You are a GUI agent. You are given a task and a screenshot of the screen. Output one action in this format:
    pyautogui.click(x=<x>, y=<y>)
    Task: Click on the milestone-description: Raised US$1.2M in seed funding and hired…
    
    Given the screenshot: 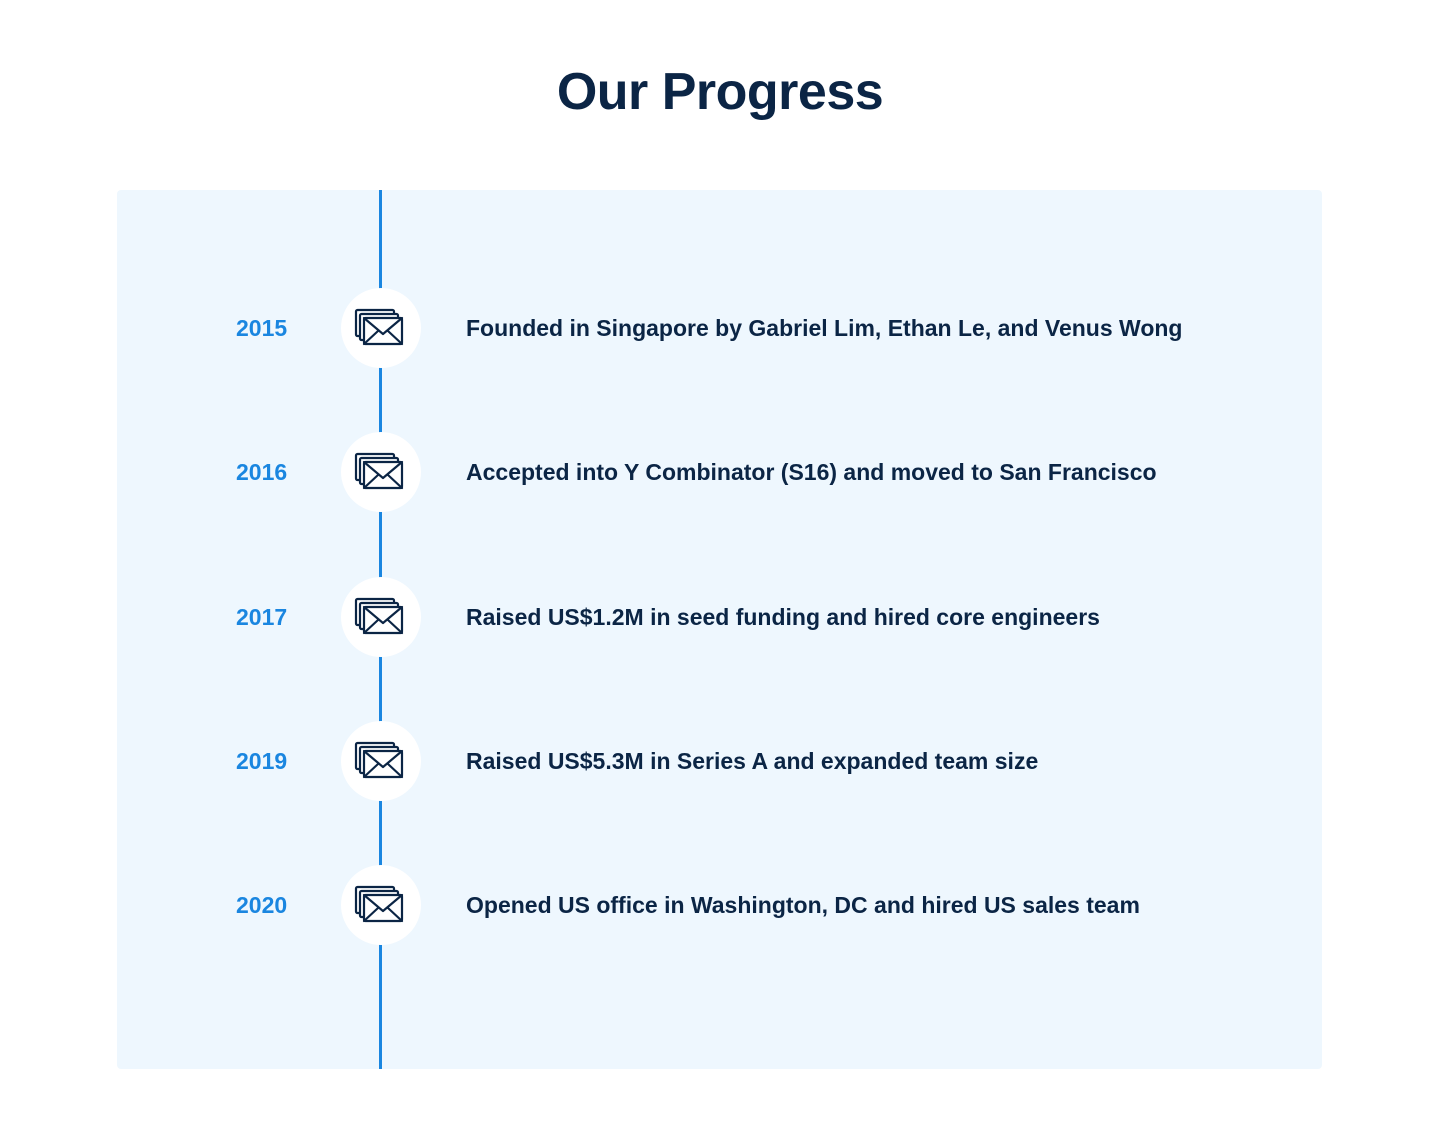 What is the action you would take?
    pyautogui.click(x=783, y=617)
    